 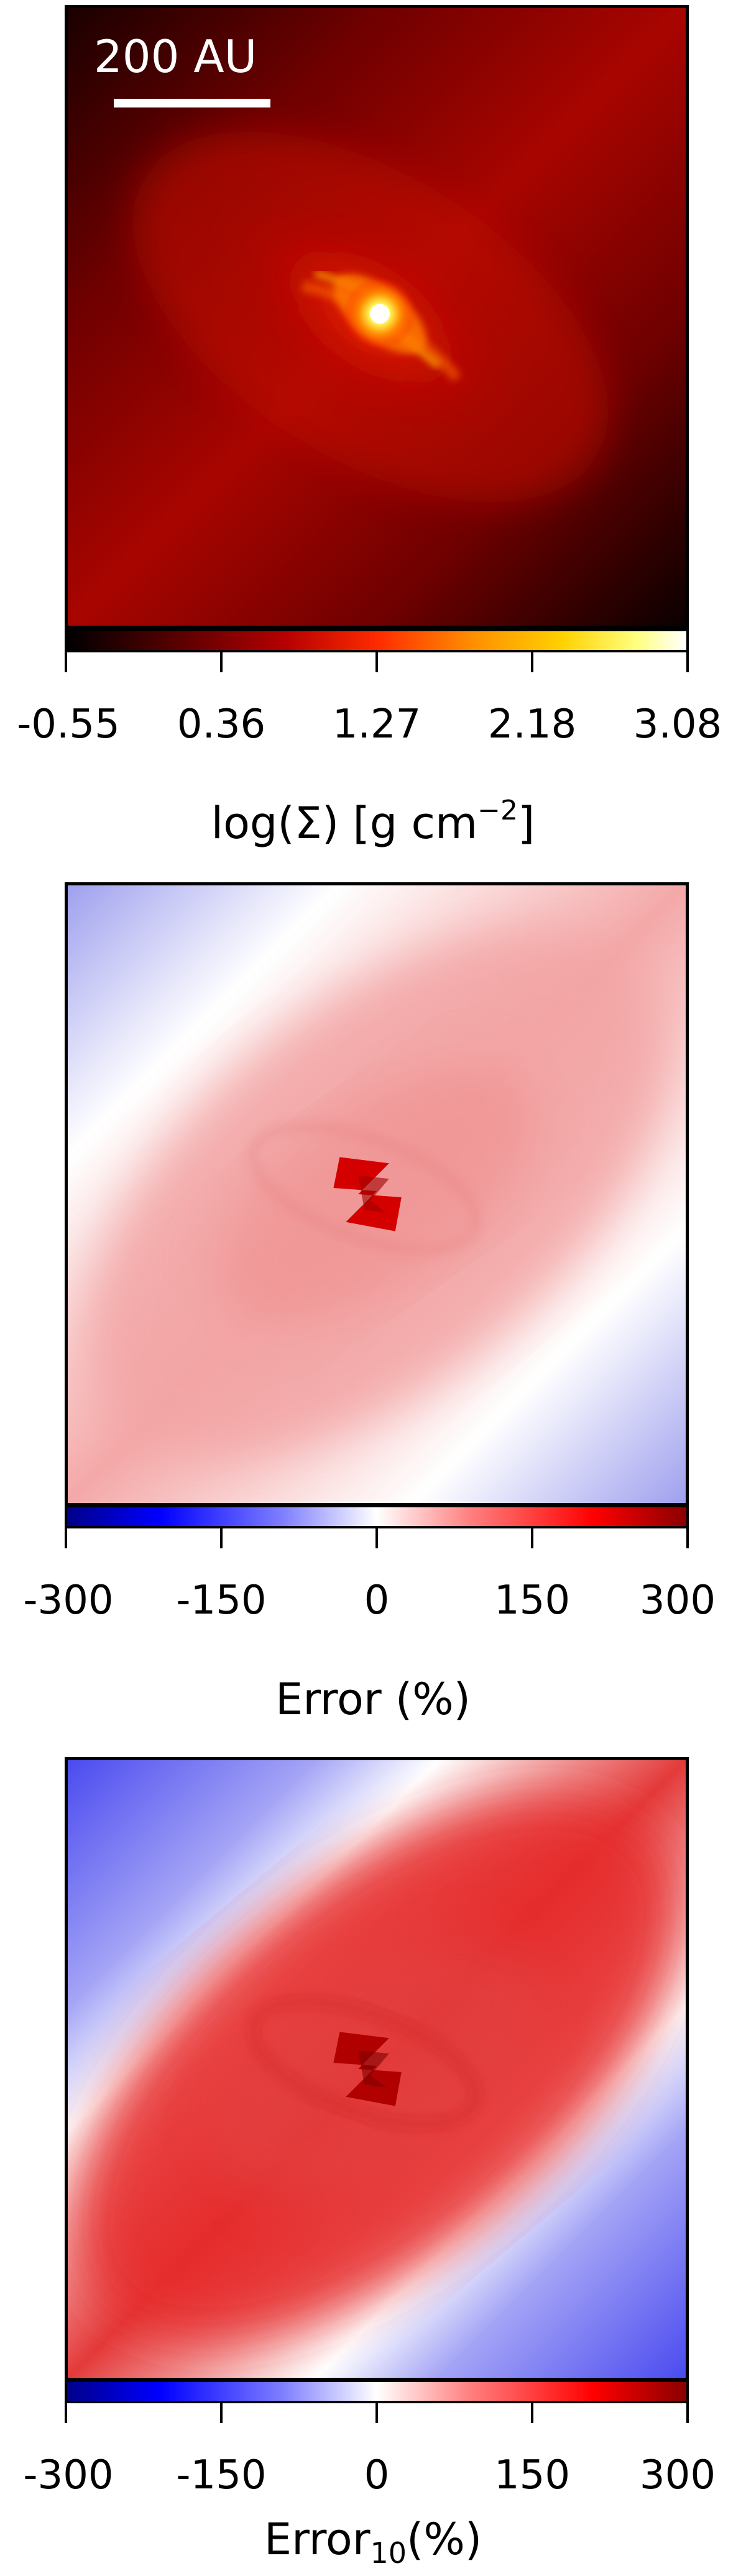 What do you see at coordinates (221, 724) in the screenshot?
I see `colorbar-tick-label: 0.36` at bounding box center [221, 724].